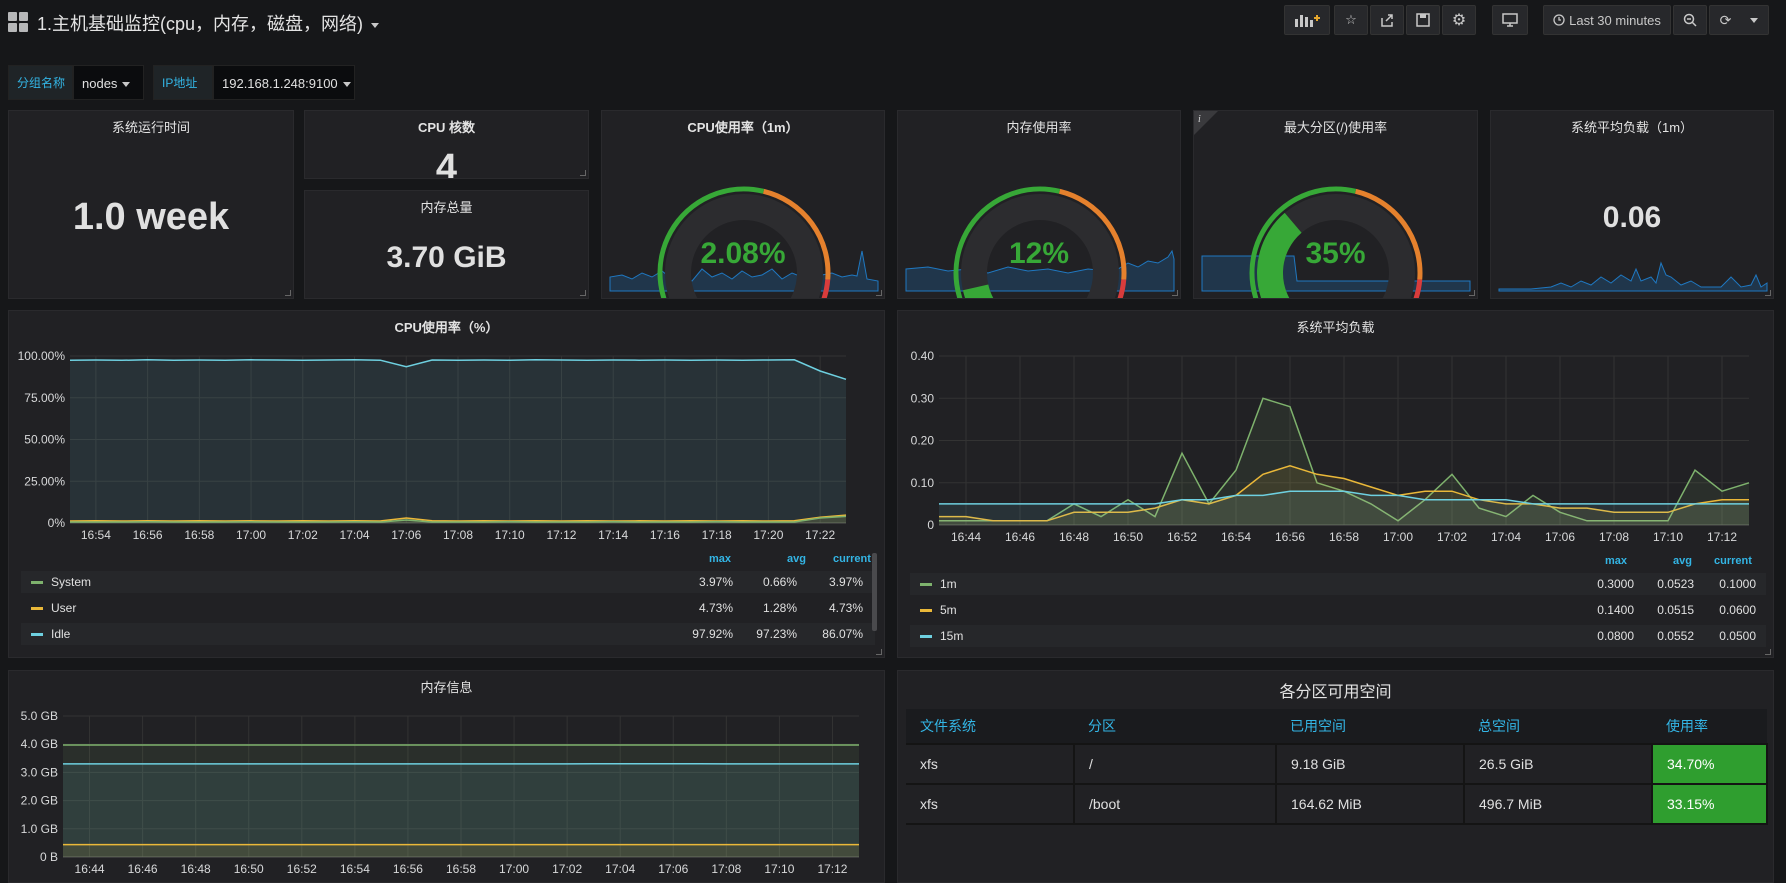  What do you see at coordinates (1558, 727) in the screenshot?
I see `column-header-total: 总空间` at bounding box center [1558, 727].